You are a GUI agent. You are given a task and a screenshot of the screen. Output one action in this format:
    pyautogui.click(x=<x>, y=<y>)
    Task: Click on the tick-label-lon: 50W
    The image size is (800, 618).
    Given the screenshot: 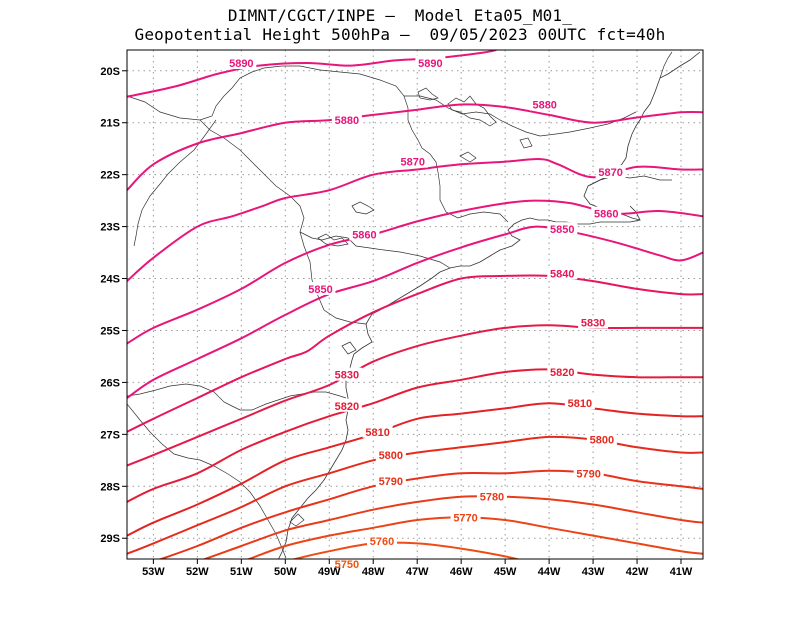 What is the action you would take?
    pyautogui.click(x=285, y=572)
    